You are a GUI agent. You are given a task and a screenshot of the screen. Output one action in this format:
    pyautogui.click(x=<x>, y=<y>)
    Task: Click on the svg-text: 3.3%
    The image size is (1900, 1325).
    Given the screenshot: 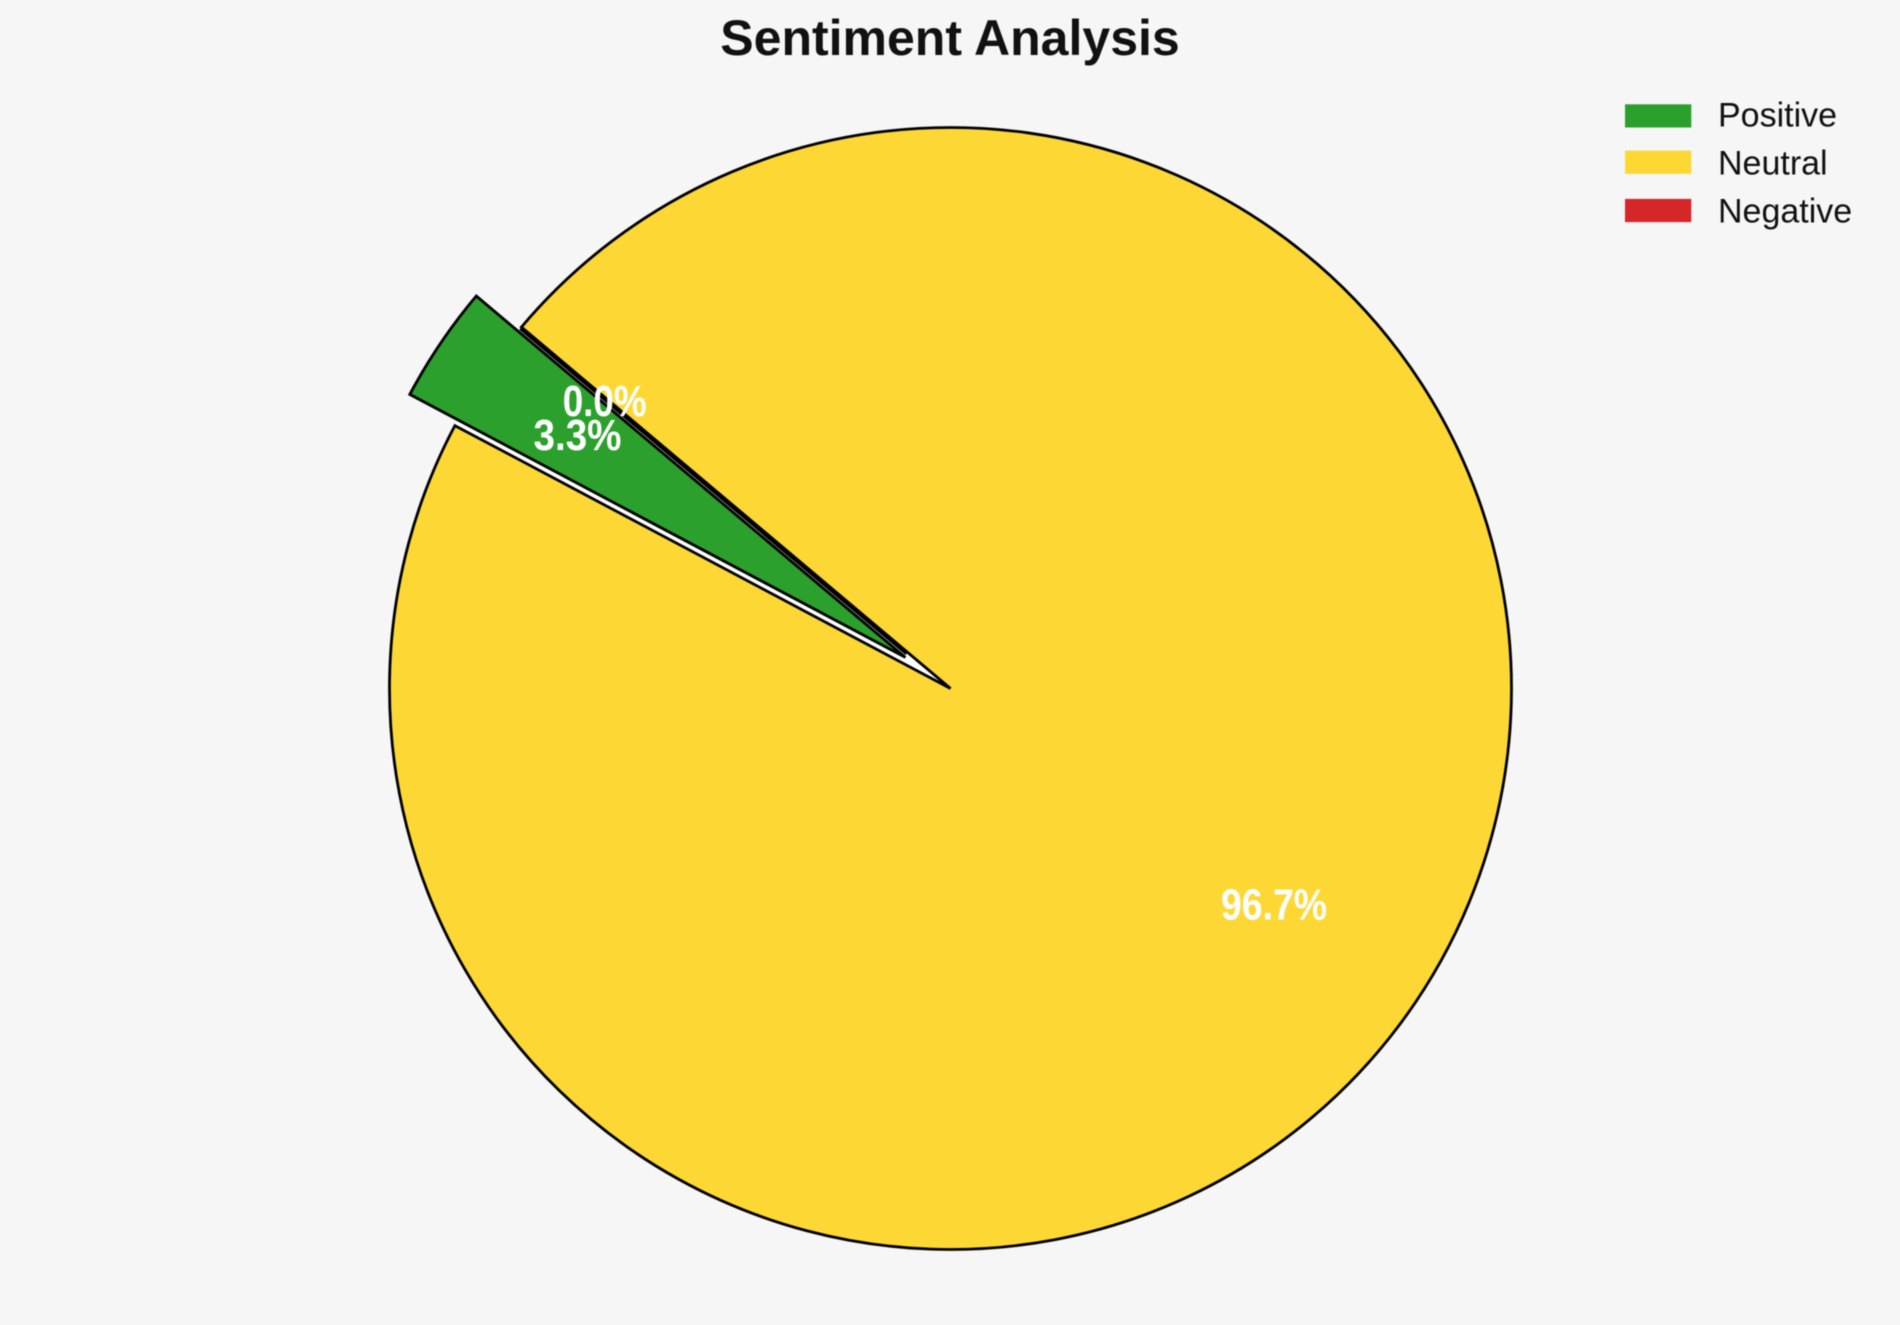 What is the action you would take?
    pyautogui.click(x=578, y=435)
    